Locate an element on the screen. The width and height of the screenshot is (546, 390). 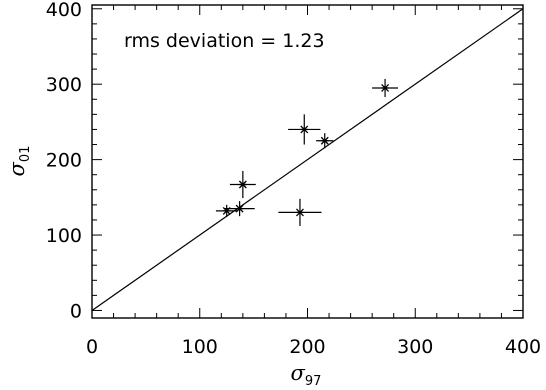
x-axis-label: σ97 is located at coordinates (306, 375).